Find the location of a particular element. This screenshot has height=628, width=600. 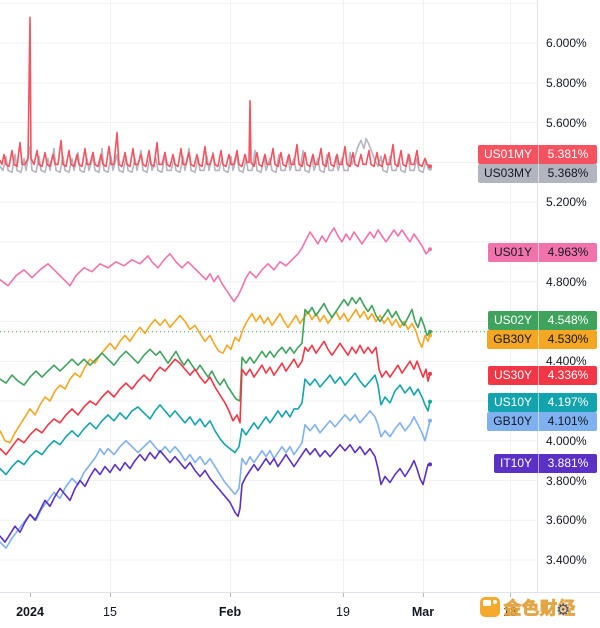

price-tag-symbol: US30Y is located at coordinates (512, 375).